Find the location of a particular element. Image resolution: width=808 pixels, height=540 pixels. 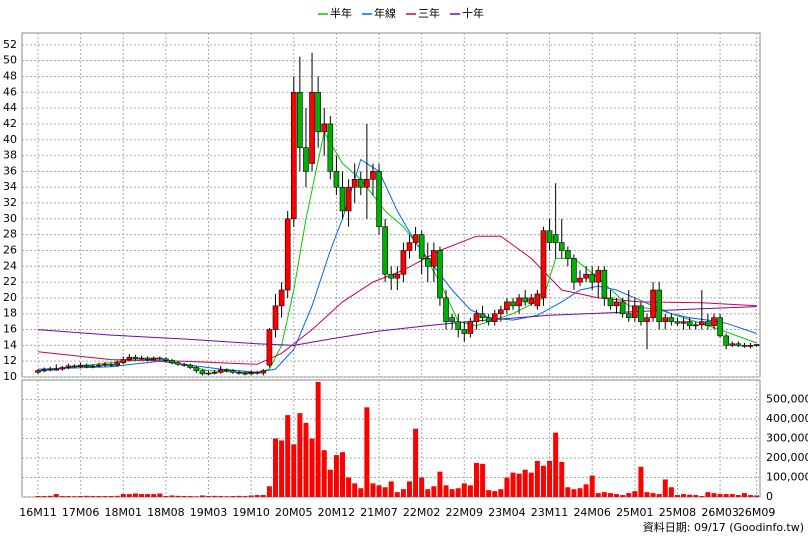

y-tick-label: 46 is located at coordinates (10, 91).